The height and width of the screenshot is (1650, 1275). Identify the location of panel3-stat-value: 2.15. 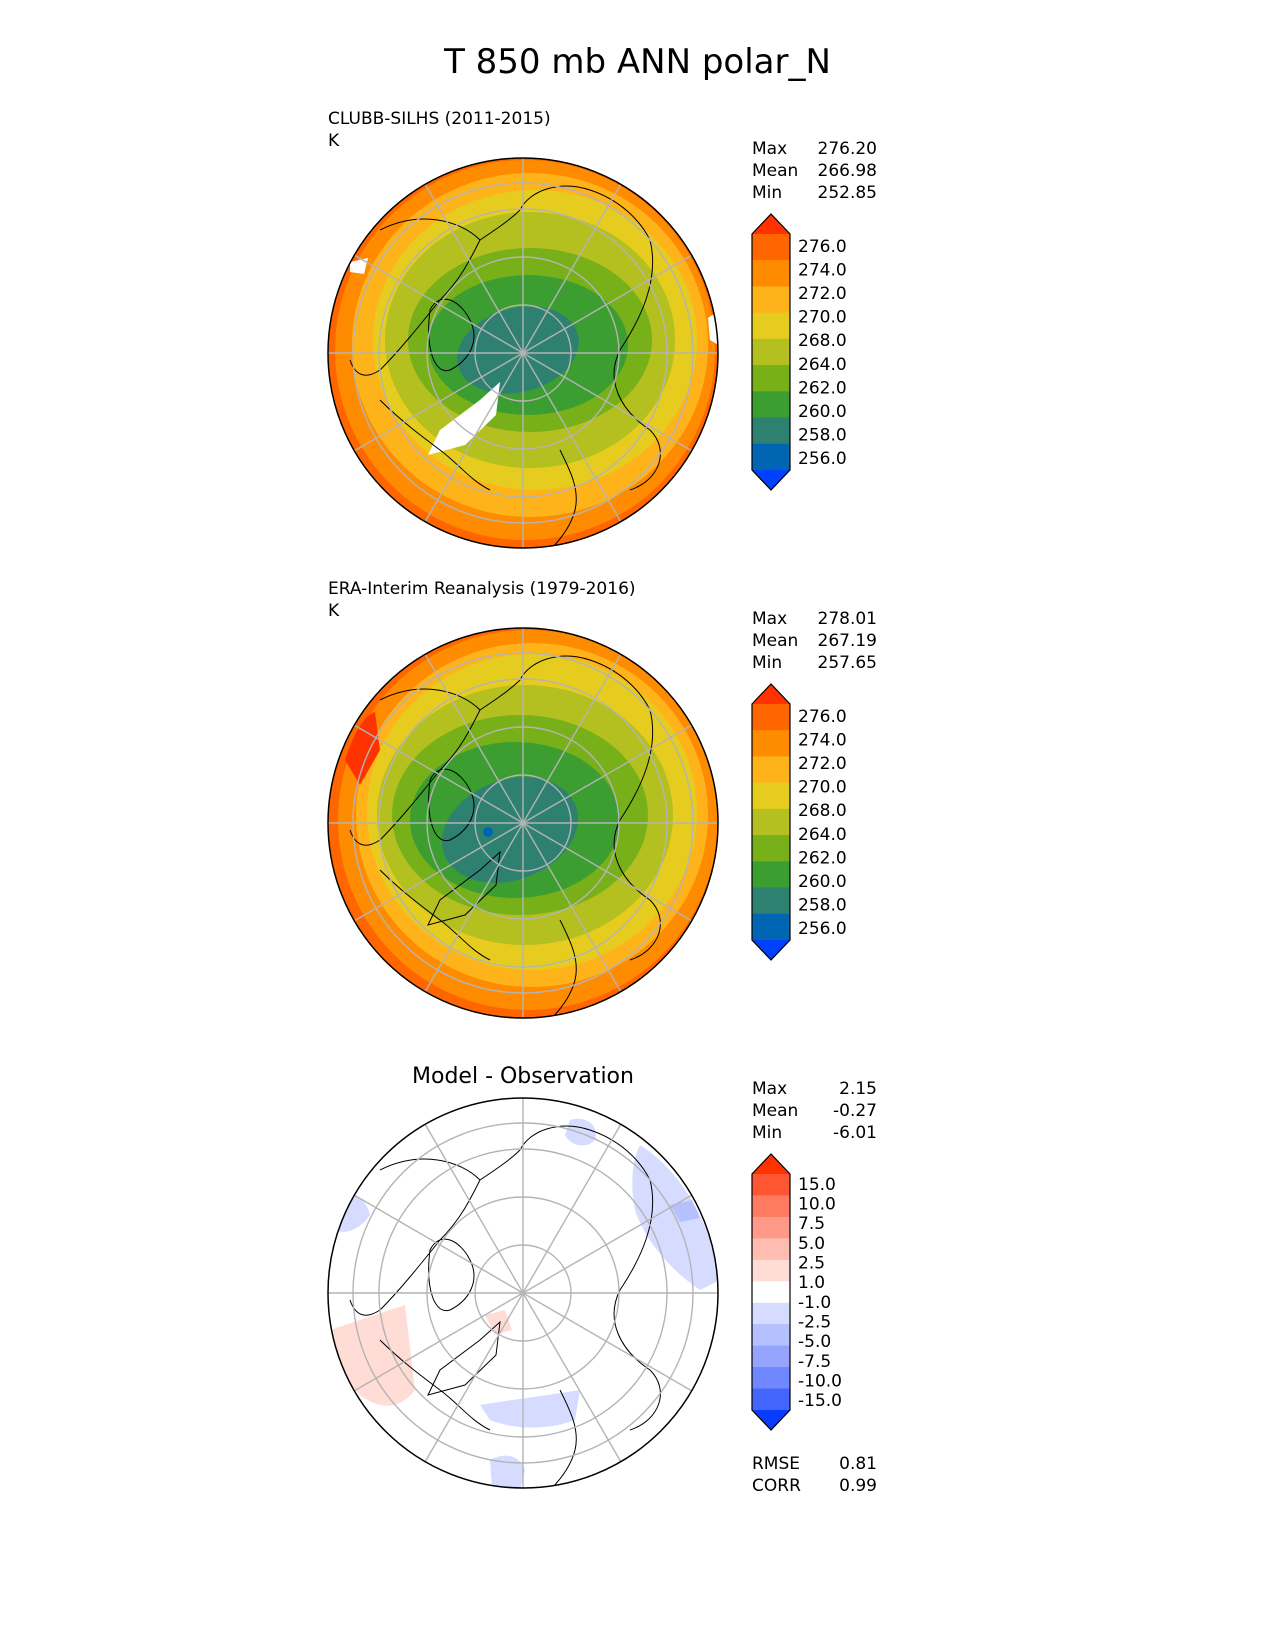
(858, 1089).